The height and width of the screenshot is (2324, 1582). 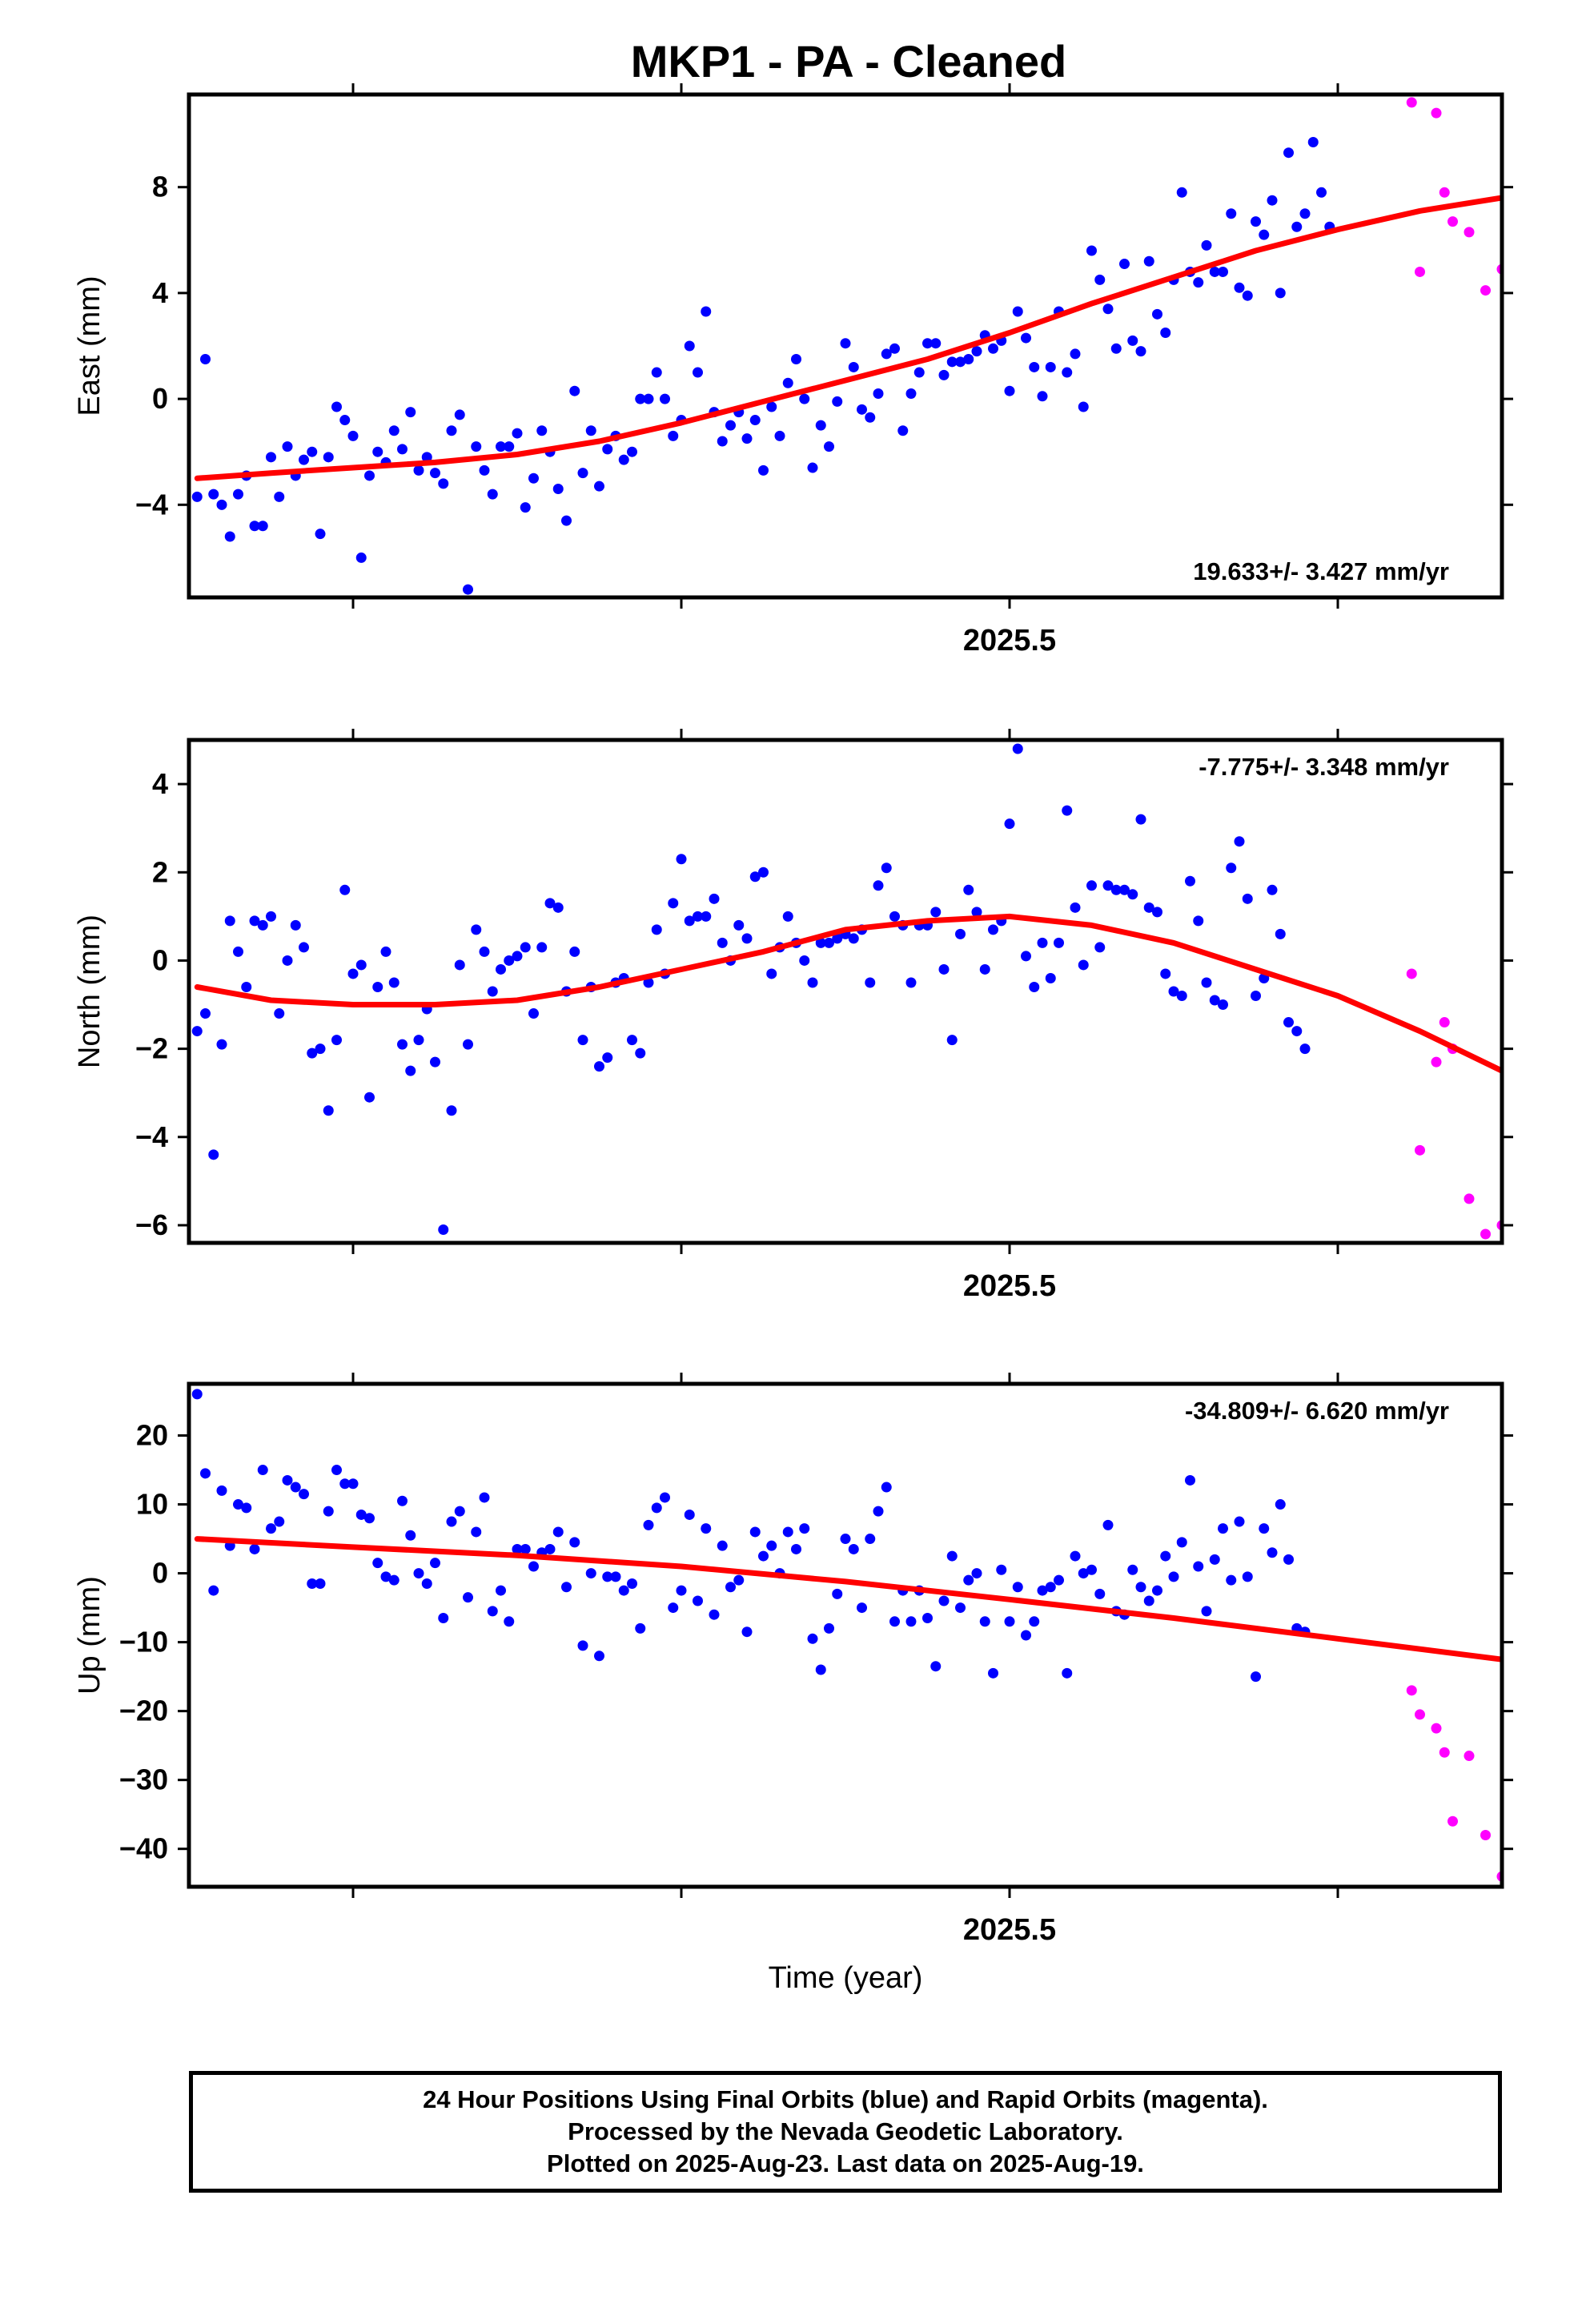 What do you see at coordinates (144, 1780) in the screenshot?
I see `y-tick-label: −30` at bounding box center [144, 1780].